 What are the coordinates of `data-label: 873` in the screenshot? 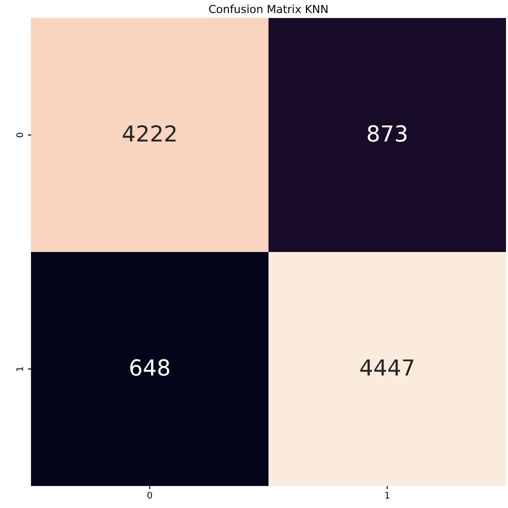 It's located at (387, 135).